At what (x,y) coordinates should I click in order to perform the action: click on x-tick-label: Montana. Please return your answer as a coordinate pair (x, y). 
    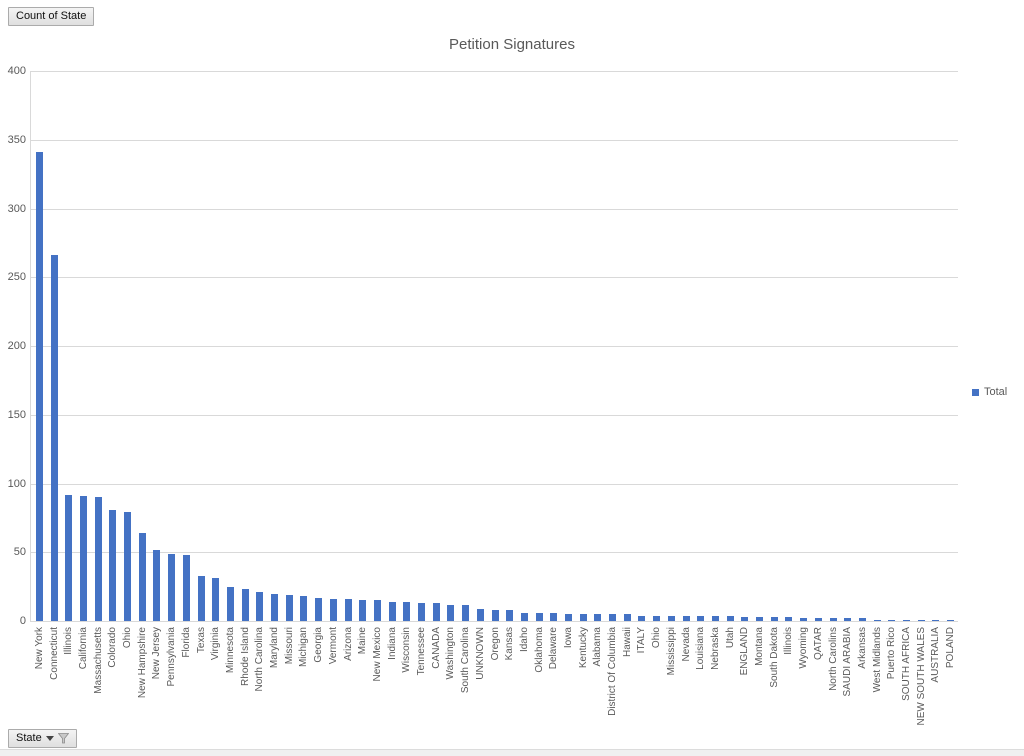
    Looking at the image, I should click on (760, 646).